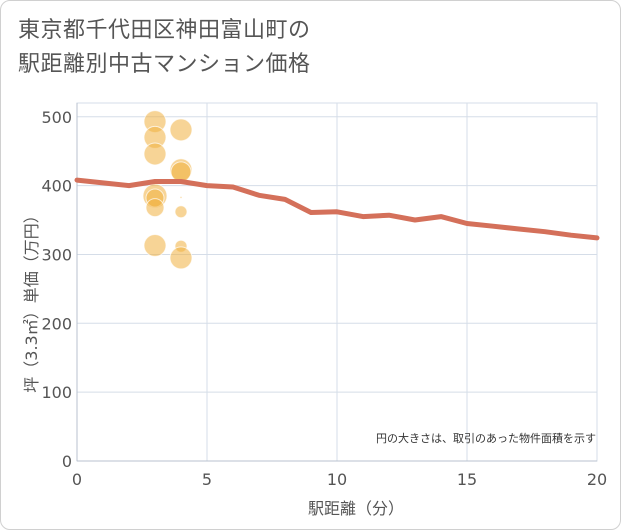  Describe the element at coordinates (486, 438) in the screenshot. I see `chart-note: 円の大きさは、取引のあった物件面積を示す` at that location.